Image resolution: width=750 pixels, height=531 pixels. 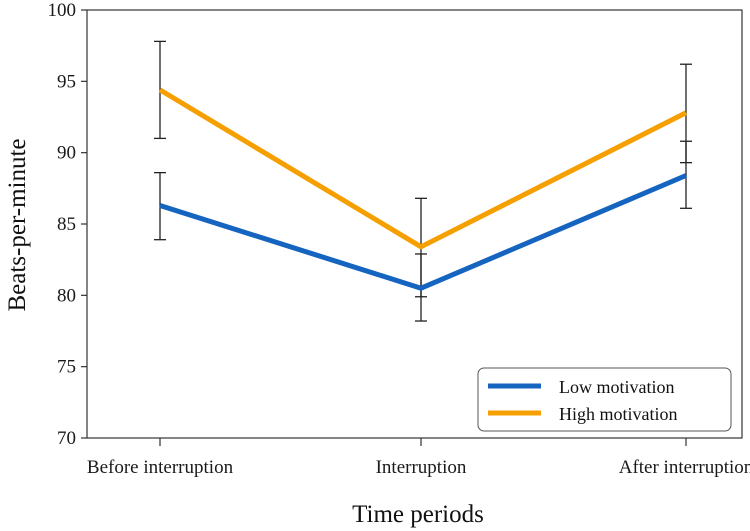 I want to click on y-tick-label: 95, so click(x=66, y=81).